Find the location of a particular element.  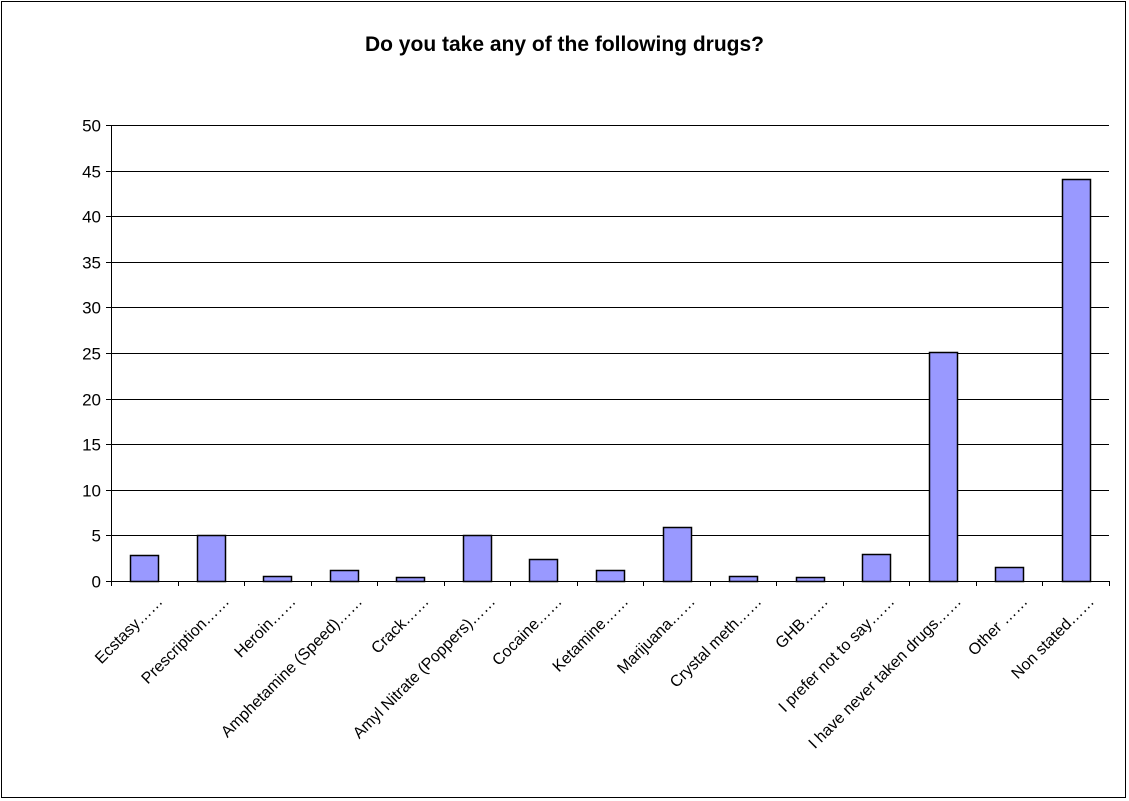

y-tick-label: 5 is located at coordinates (96, 536).